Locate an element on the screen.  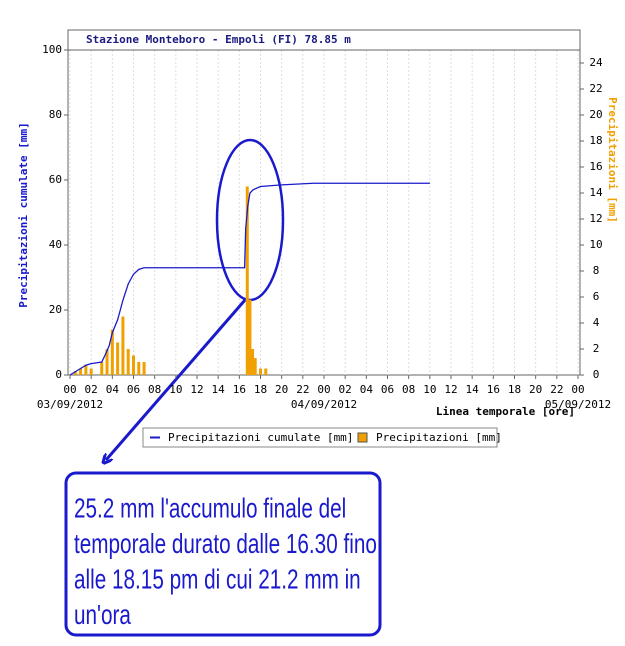
y2-tick-label: 16 is located at coordinates (595, 166).